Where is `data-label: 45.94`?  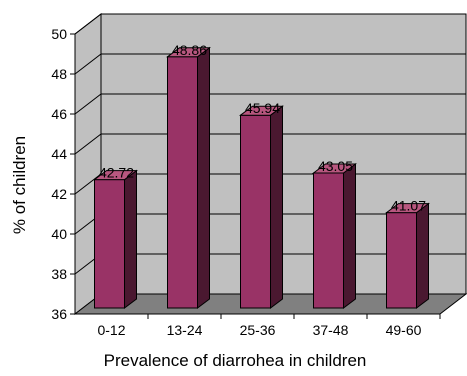
data-label: 45.94 is located at coordinates (262, 108).